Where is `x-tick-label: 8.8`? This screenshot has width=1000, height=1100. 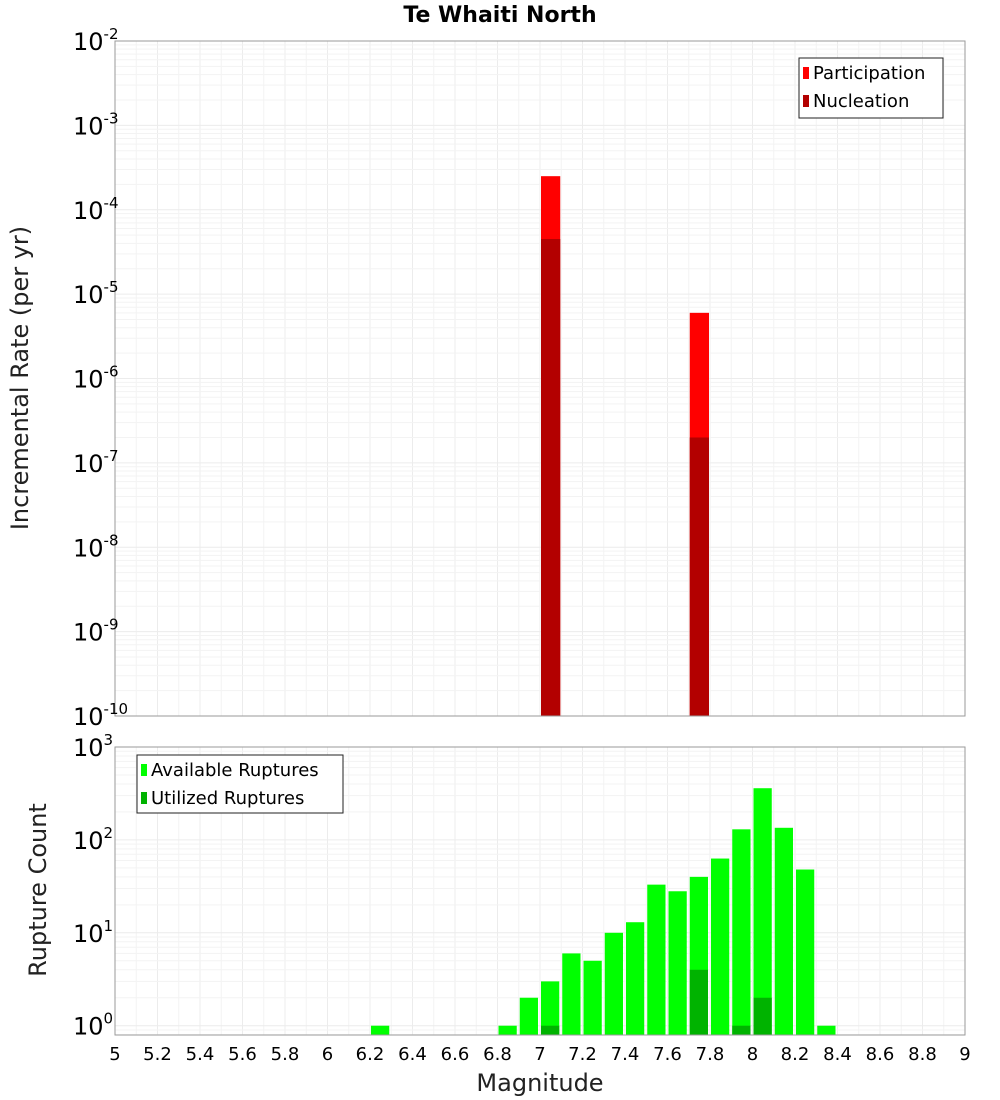
x-tick-label: 8.8 is located at coordinates (922, 1054).